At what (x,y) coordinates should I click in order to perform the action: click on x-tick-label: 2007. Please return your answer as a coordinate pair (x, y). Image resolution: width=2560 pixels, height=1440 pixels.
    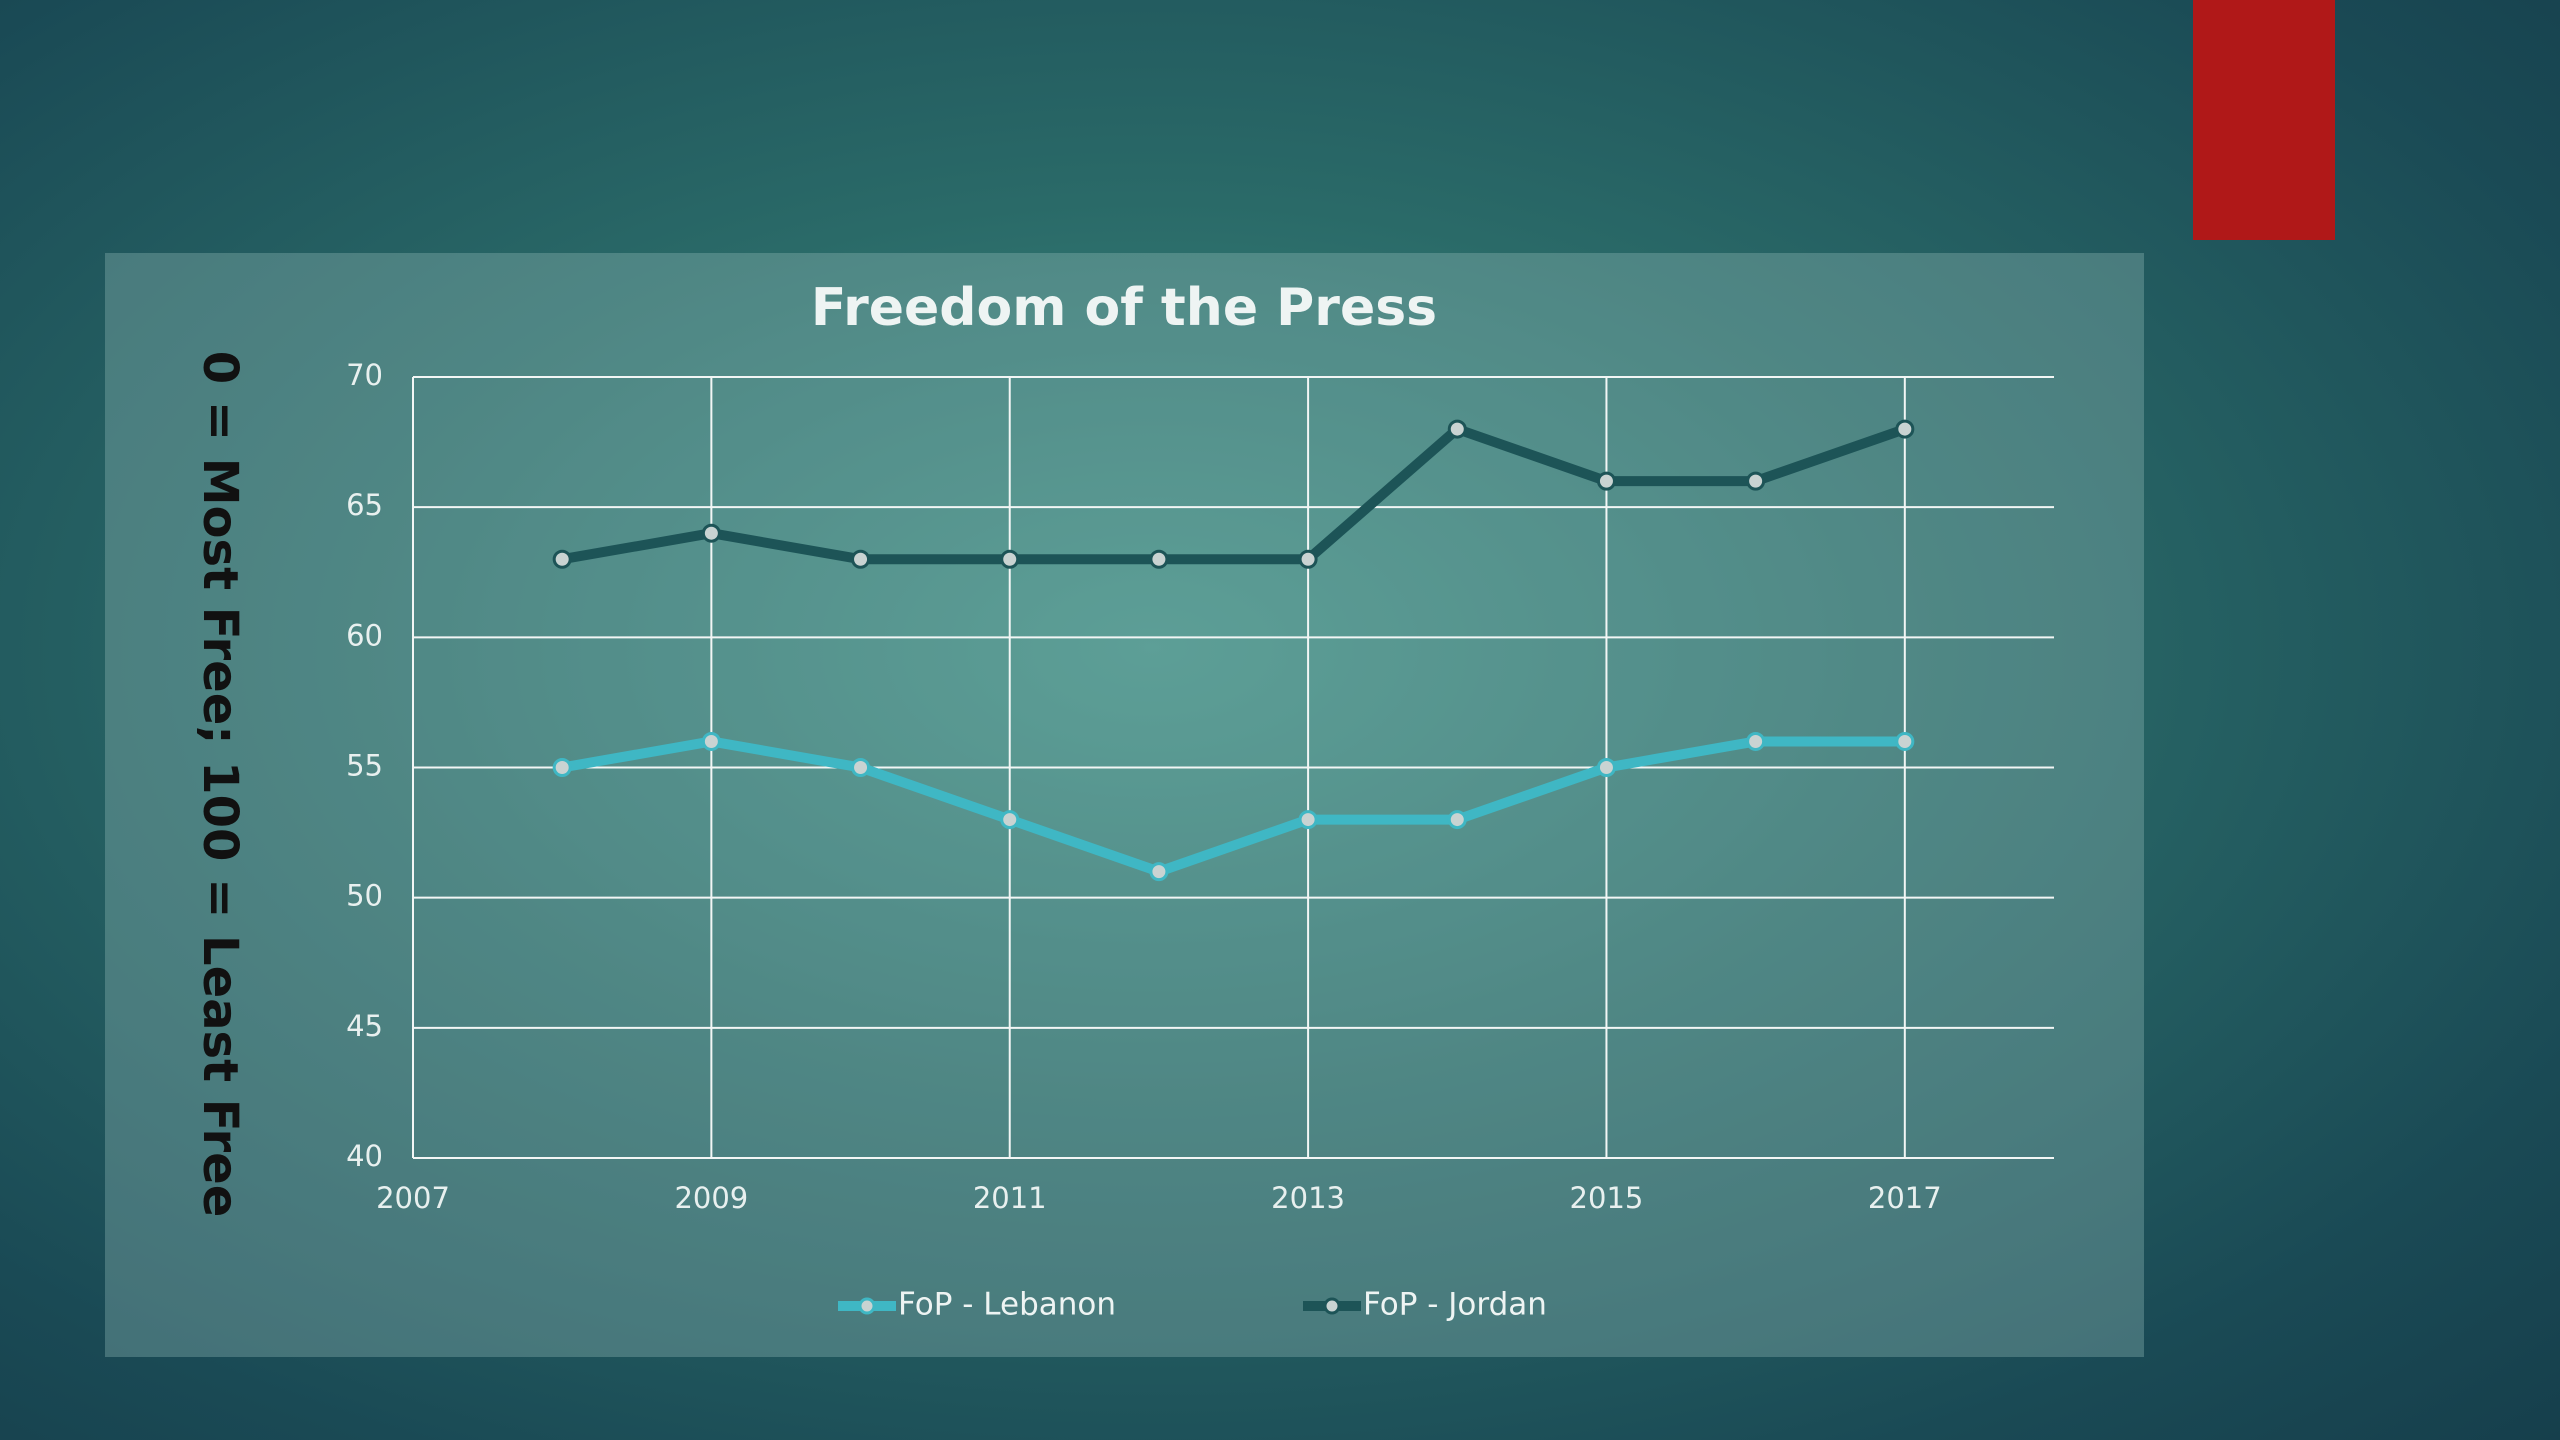
    Looking at the image, I should click on (413, 1198).